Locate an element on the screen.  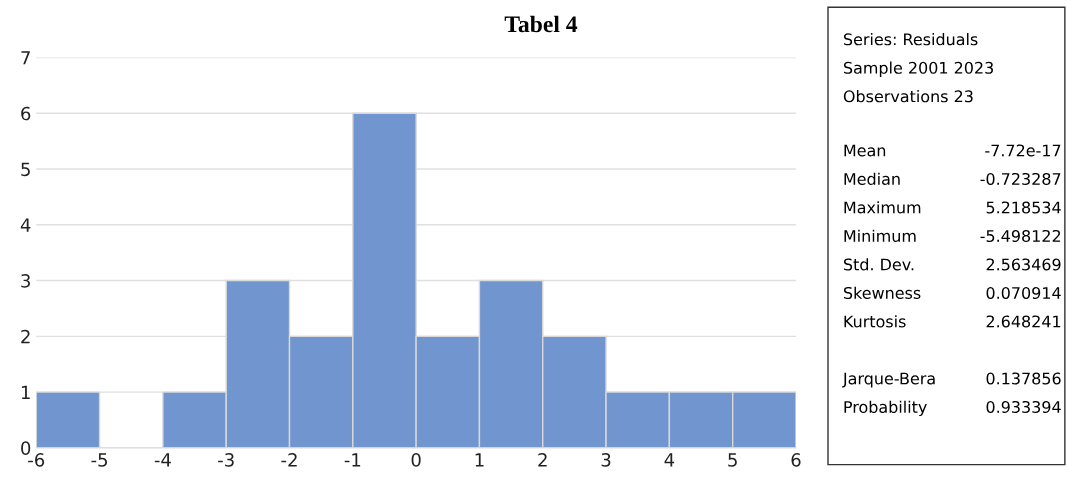
text: Sample 2001 2023 is located at coordinates (918, 69).